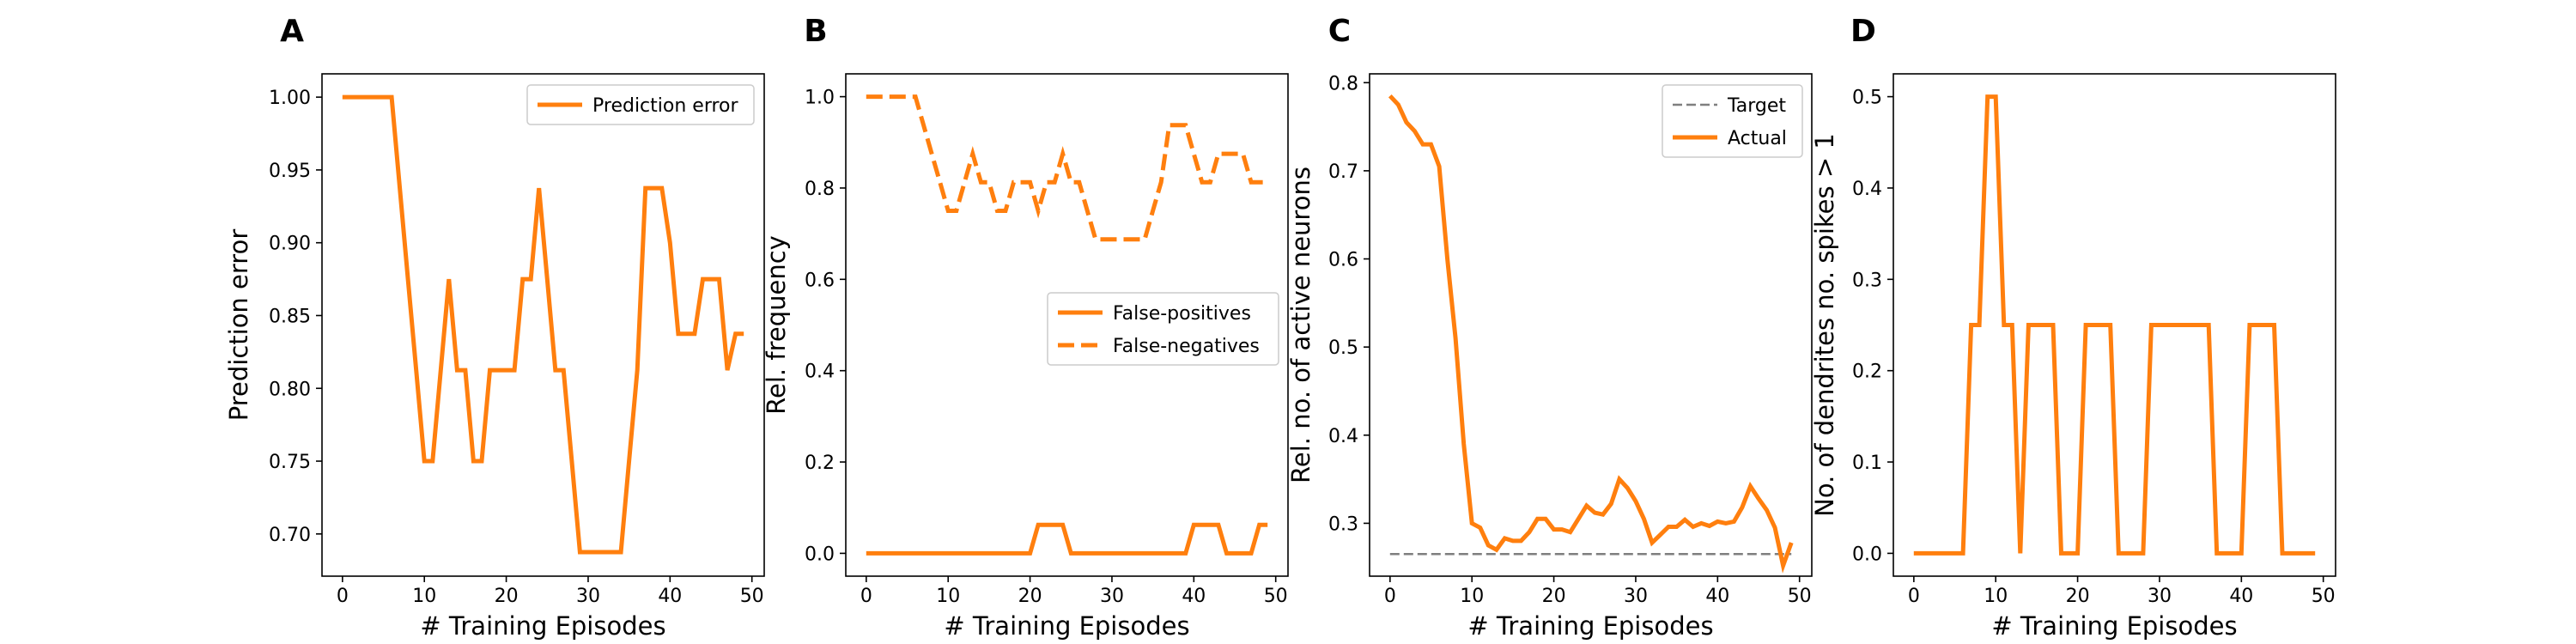  I want to click on y-tick-label: 1.00, so click(290, 98).